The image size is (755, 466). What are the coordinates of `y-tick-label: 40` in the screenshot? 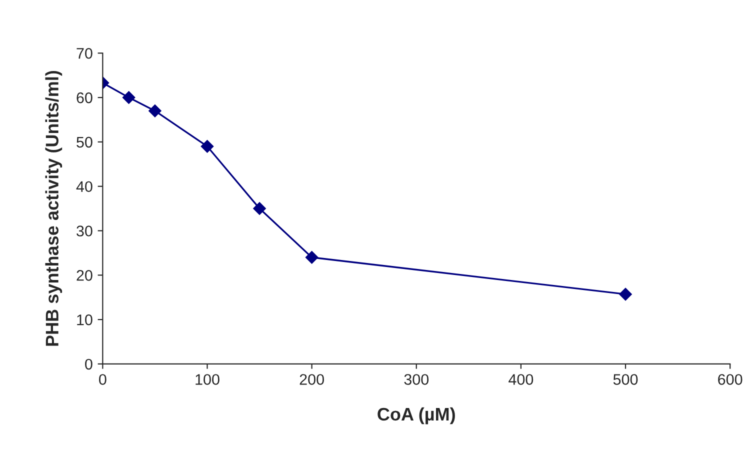 It's located at (84, 186).